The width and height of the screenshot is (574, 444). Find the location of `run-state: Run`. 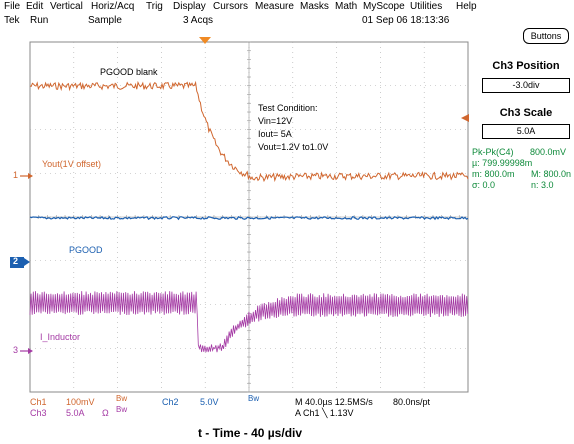

run-state: Run is located at coordinates (39, 20).